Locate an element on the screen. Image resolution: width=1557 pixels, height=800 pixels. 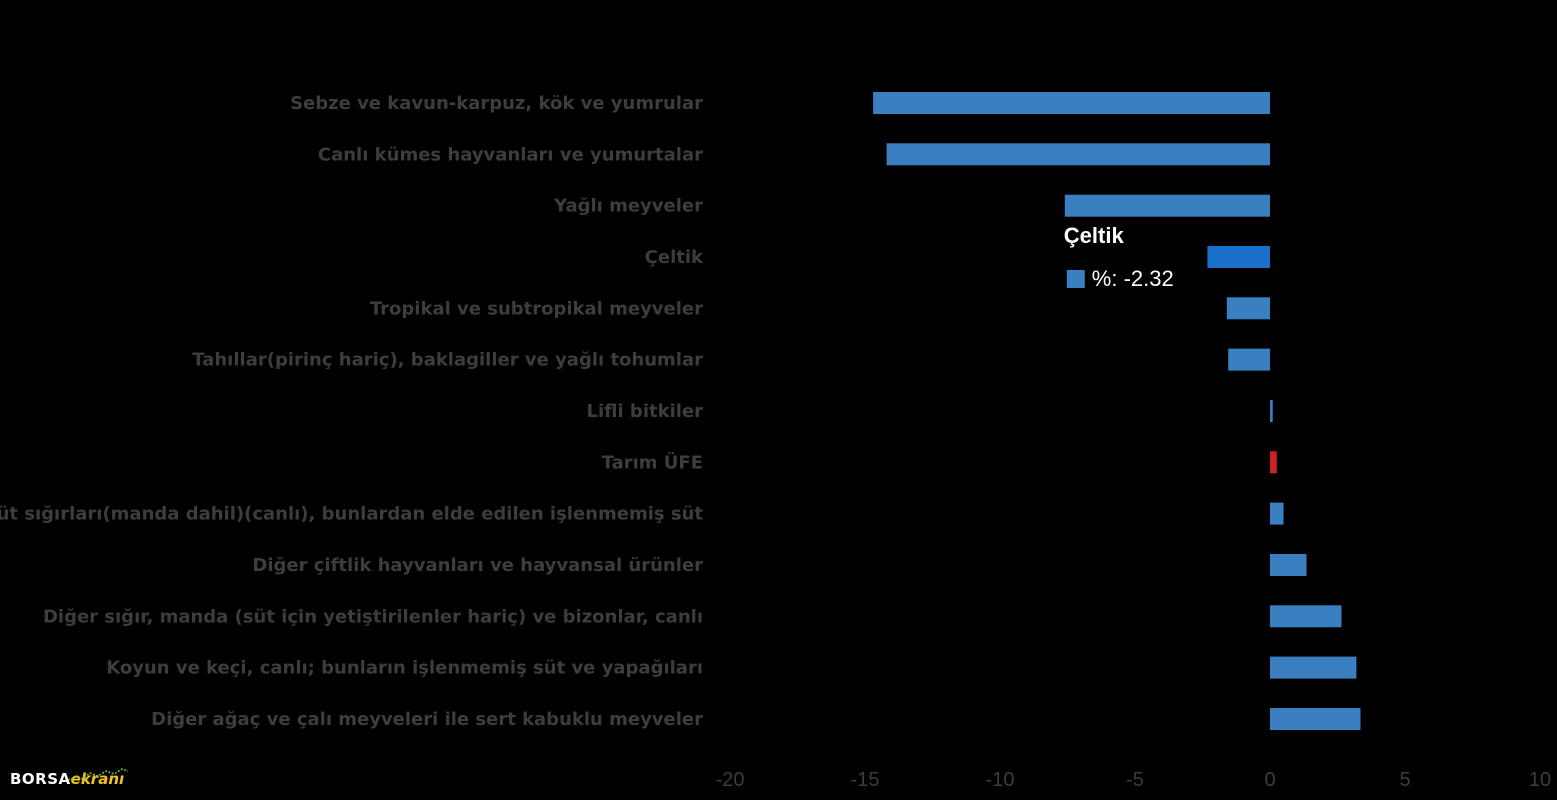
category-label-1: Canlı kümes hayvanları ve yumurtalar is located at coordinates (510, 154).